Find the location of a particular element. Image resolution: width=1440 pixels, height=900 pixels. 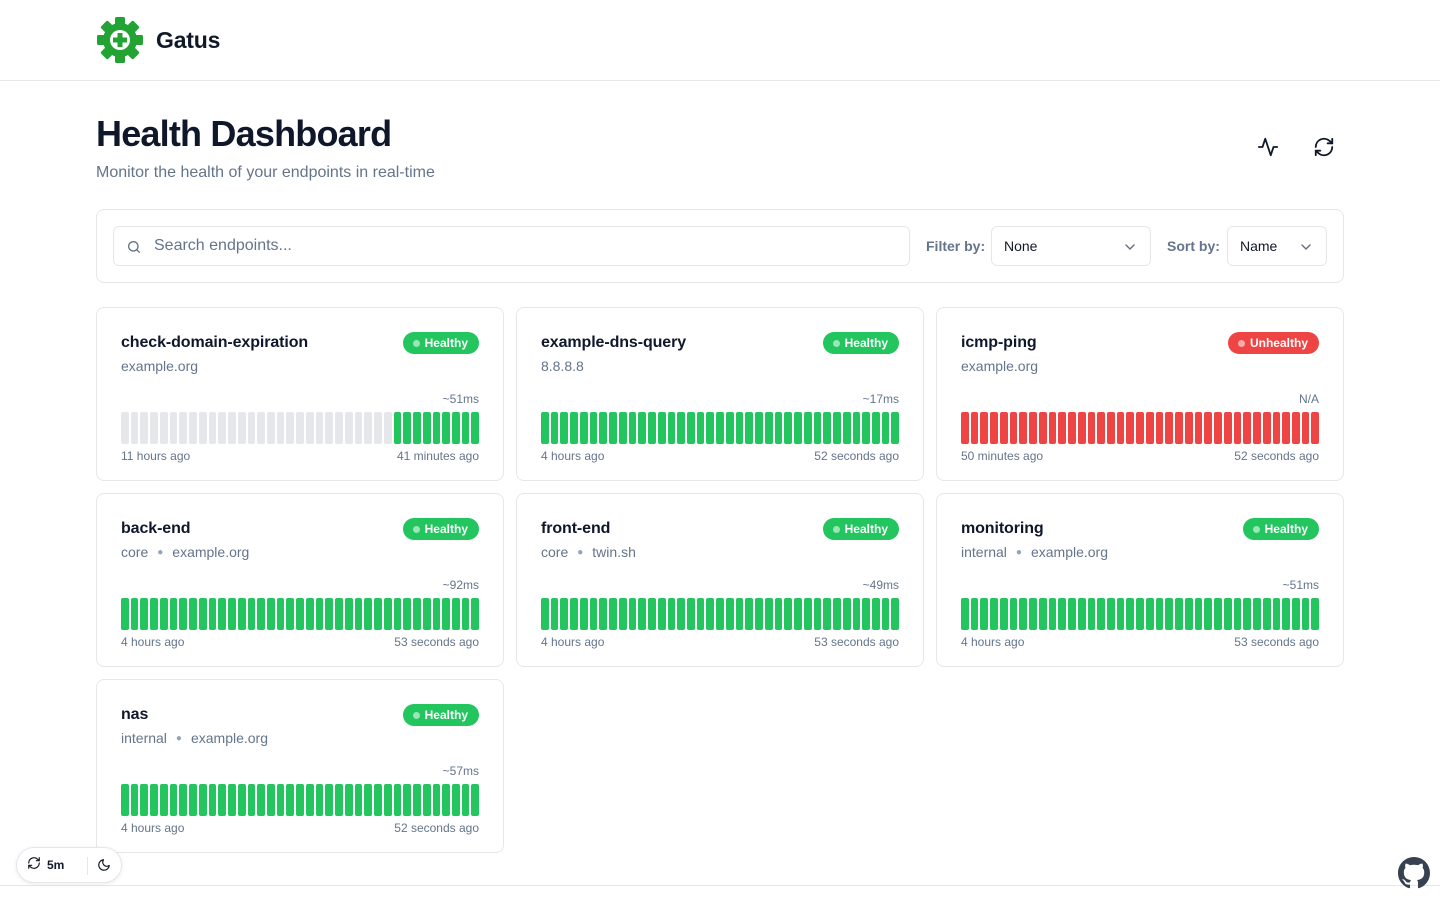

github-link is located at coordinates (1414, 873).